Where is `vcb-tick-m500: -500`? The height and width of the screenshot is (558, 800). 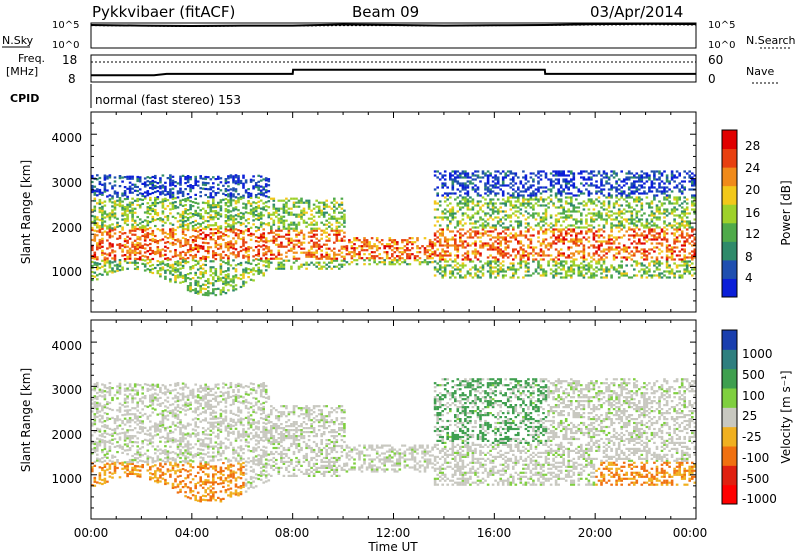 vcb-tick-m500: -500 is located at coordinates (755, 479).